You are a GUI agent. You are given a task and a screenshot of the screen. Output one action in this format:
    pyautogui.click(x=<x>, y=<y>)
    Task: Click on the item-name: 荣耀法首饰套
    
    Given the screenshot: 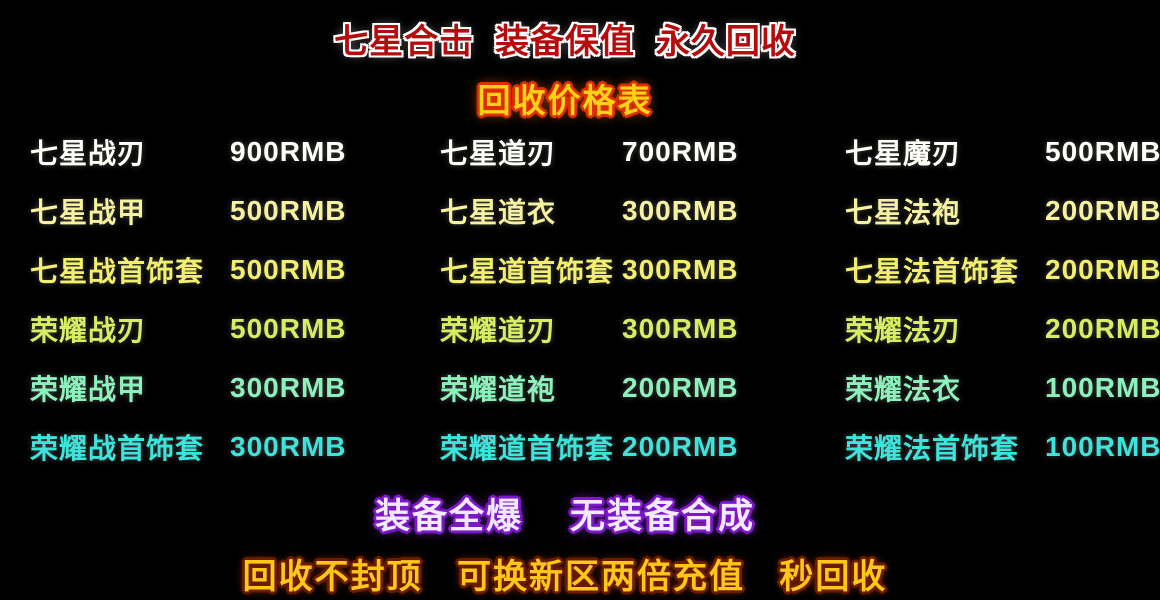 What is the action you would take?
    pyautogui.click(x=932, y=448)
    